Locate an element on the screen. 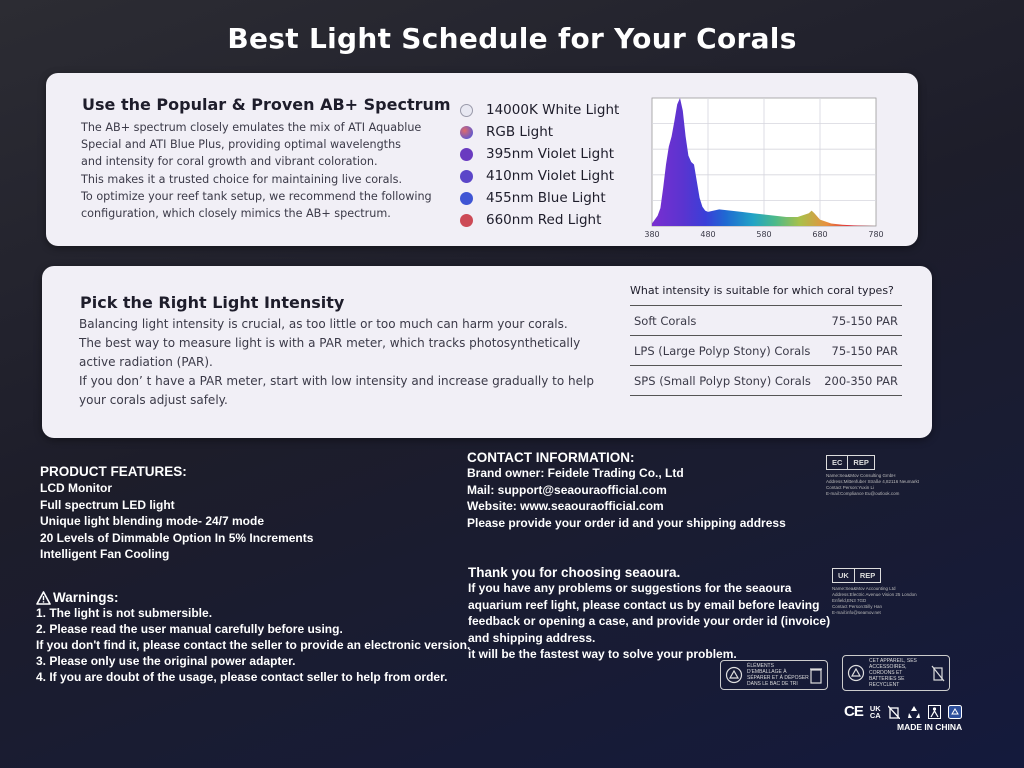 The image size is (1024, 768). ec-rep-tags: EC REP is located at coordinates (872, 462).